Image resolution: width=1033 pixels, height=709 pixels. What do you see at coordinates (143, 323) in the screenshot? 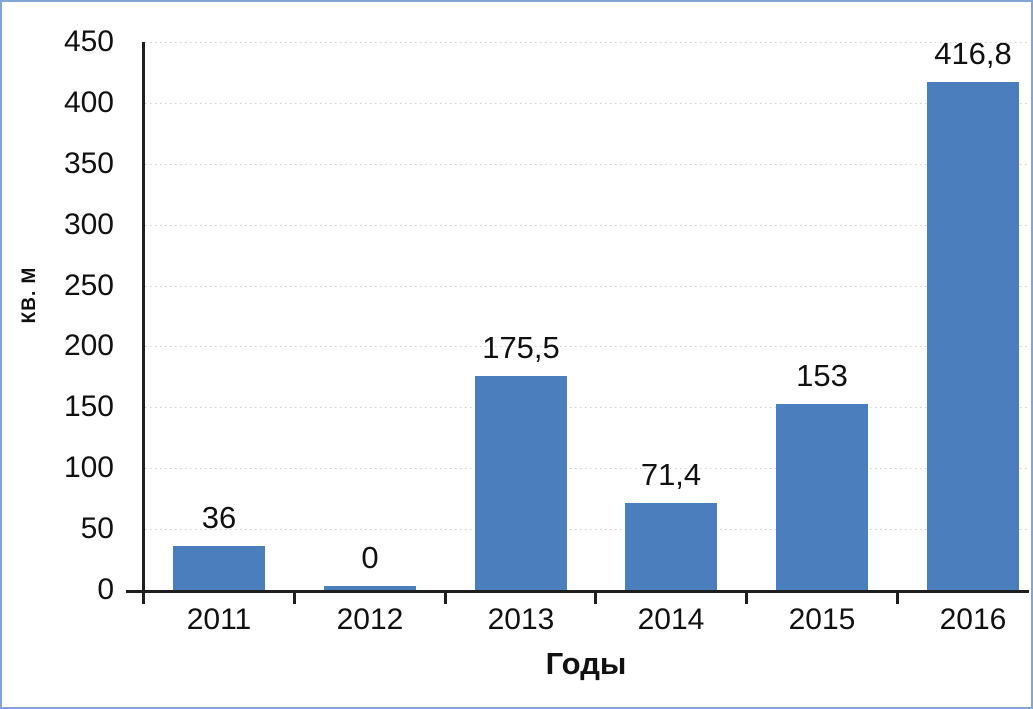
I see `y-axis-line` at bounding box center [143, 323].